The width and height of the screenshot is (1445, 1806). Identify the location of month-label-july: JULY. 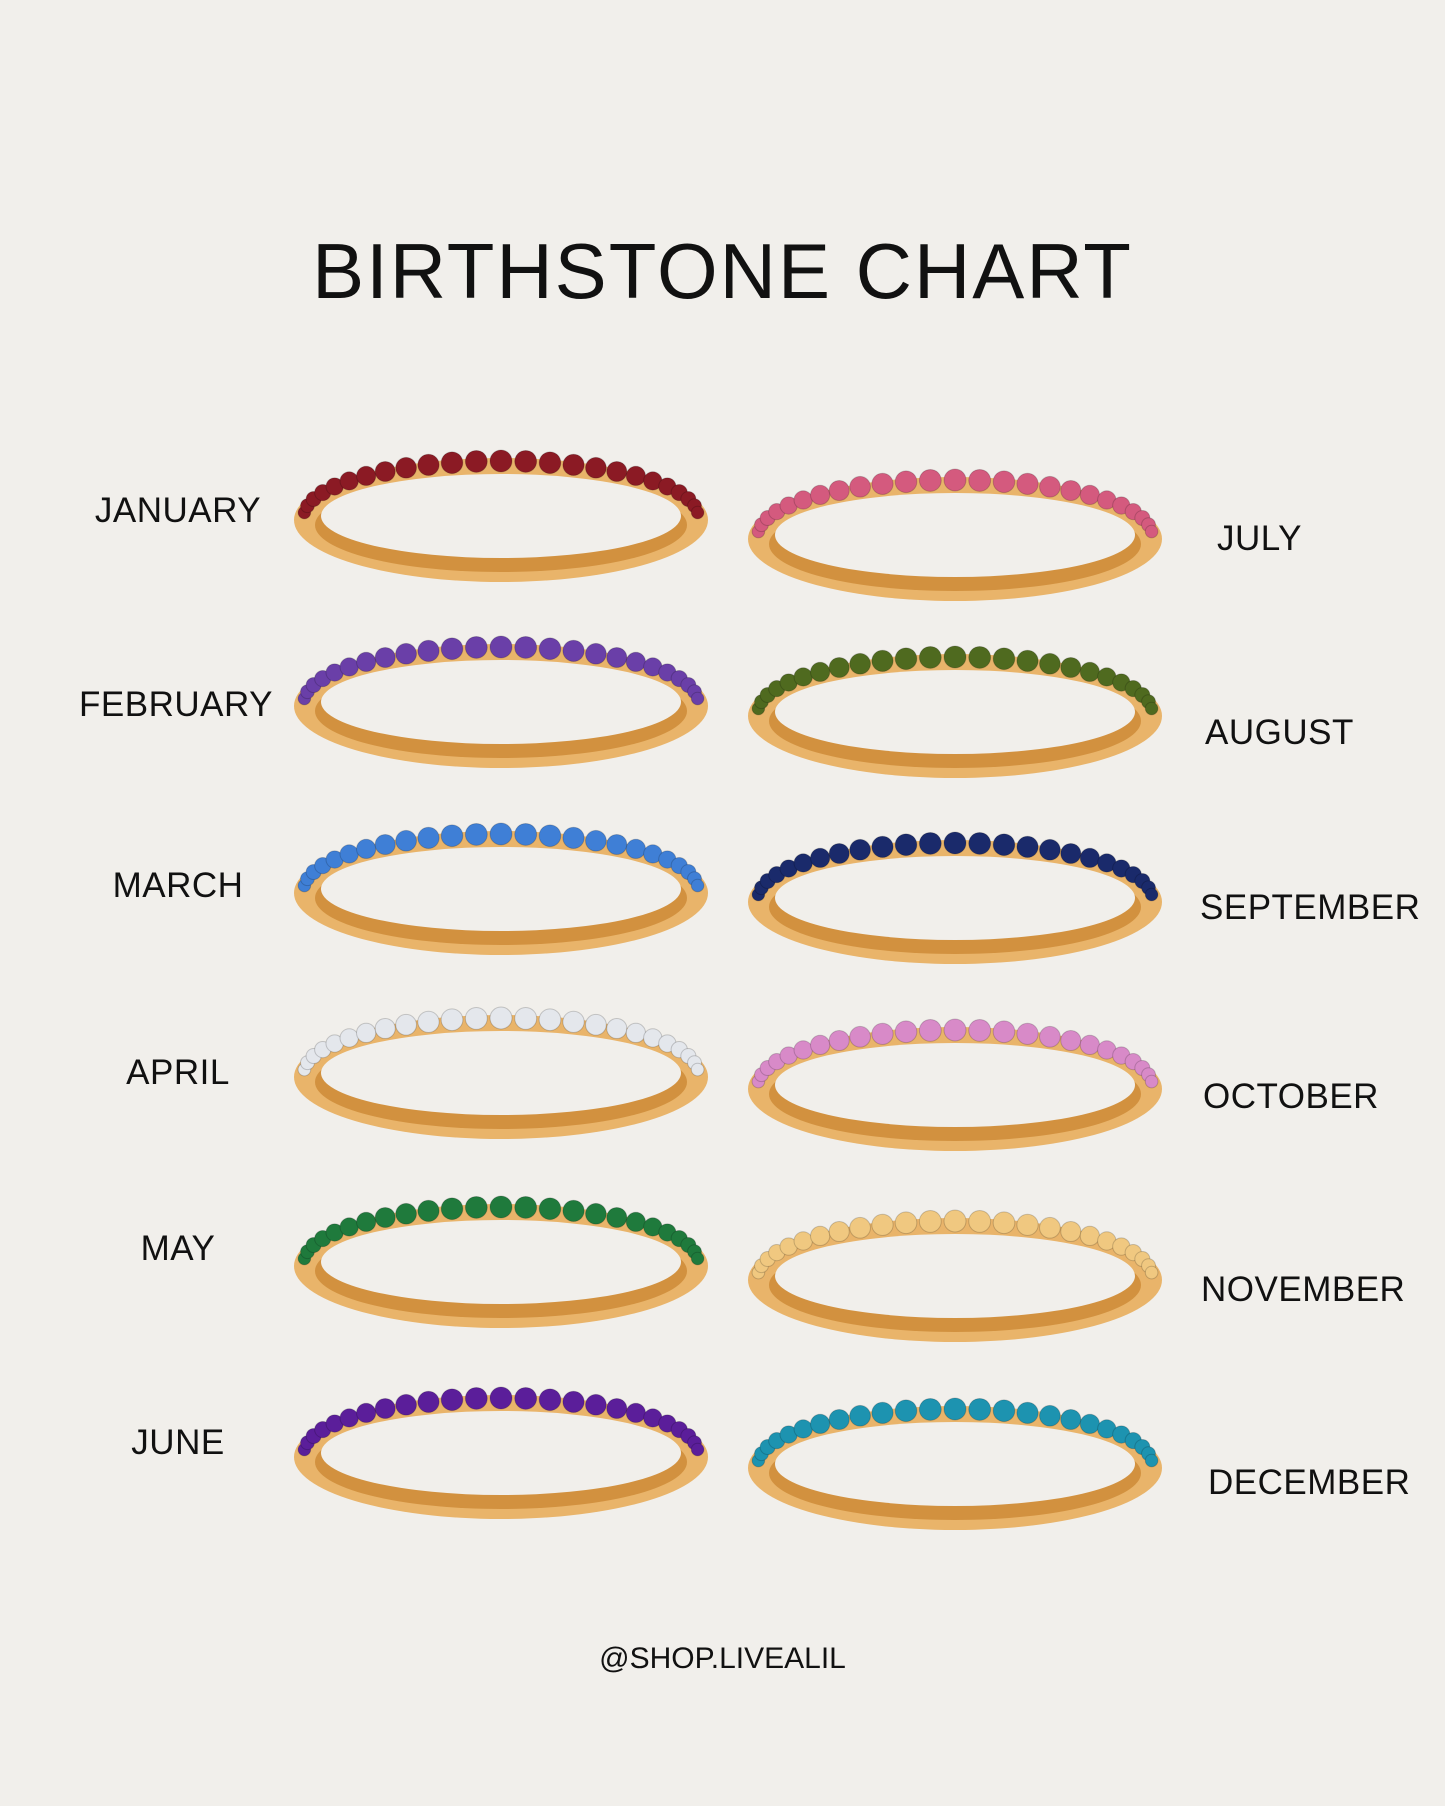
(1259, 538).